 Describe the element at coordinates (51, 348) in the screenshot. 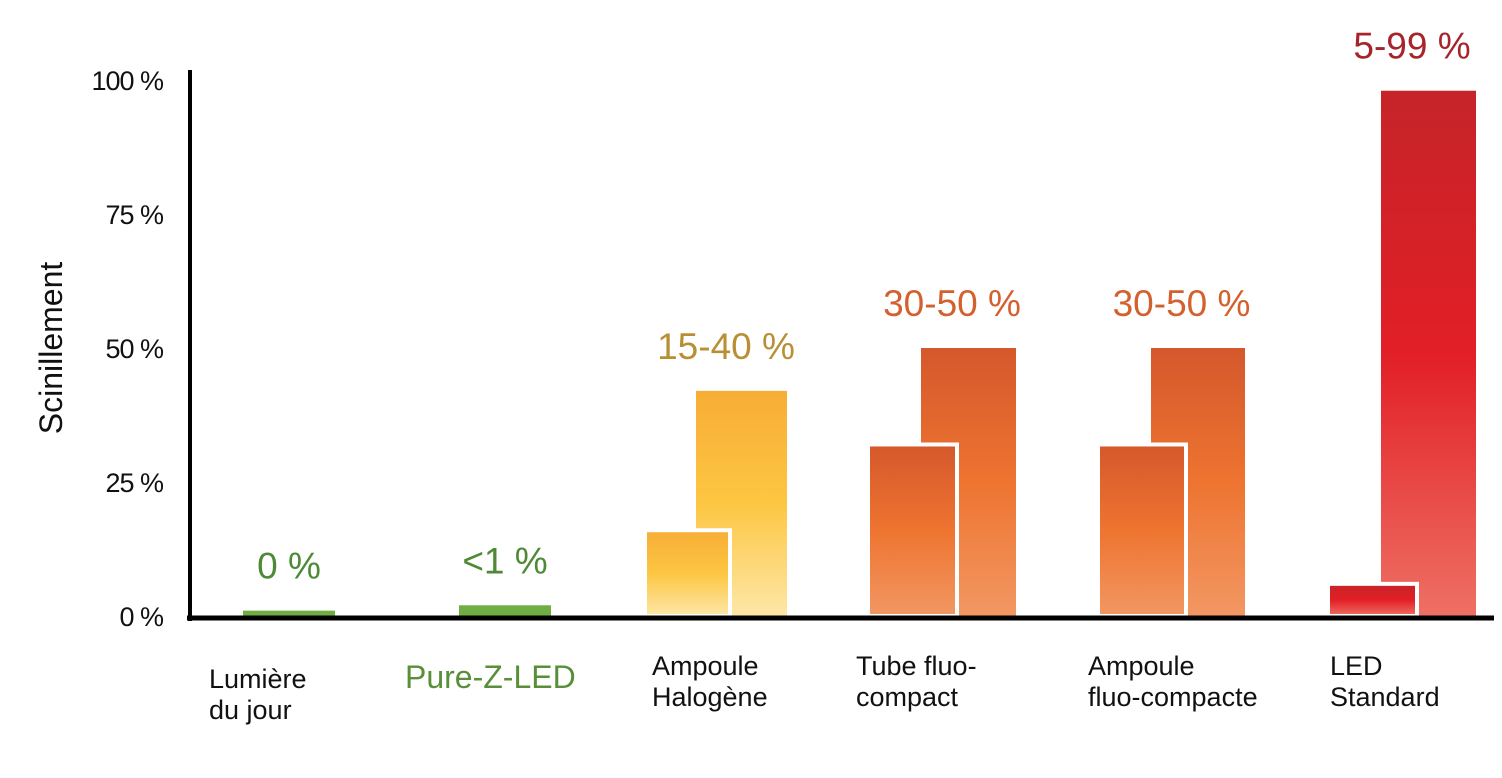

I see `y-axis-label: Scinillement` at that location.